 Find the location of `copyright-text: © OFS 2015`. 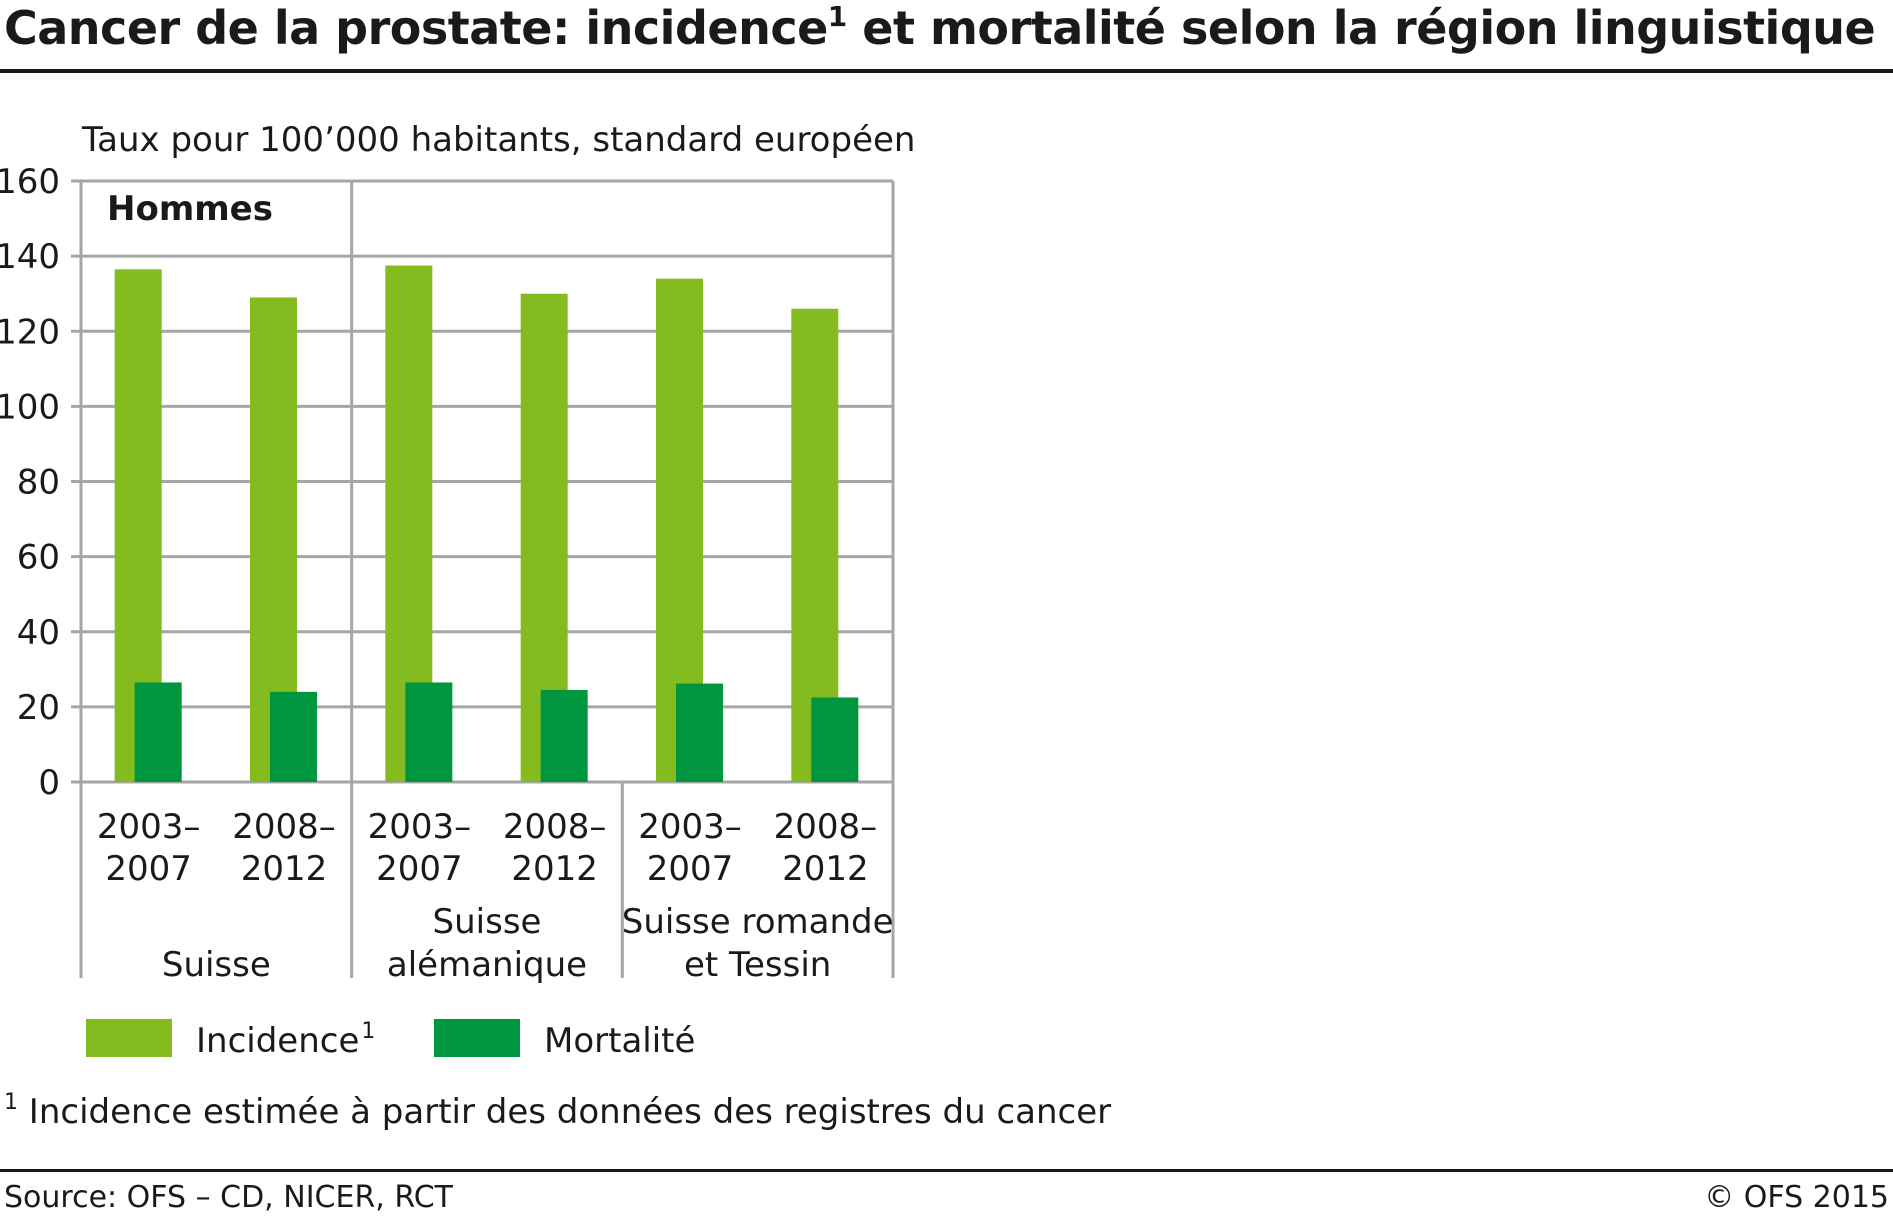

copyright-text: © OFS 2015 is located at coordinates (1796, 1197).